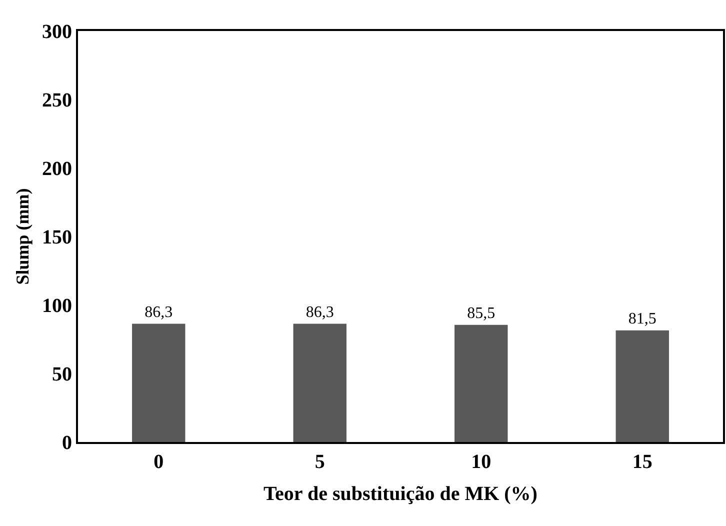 The width and height of the screenshot is (726, 526). I want to click on y-axis-title: Slump (mm), so click(22, 236).